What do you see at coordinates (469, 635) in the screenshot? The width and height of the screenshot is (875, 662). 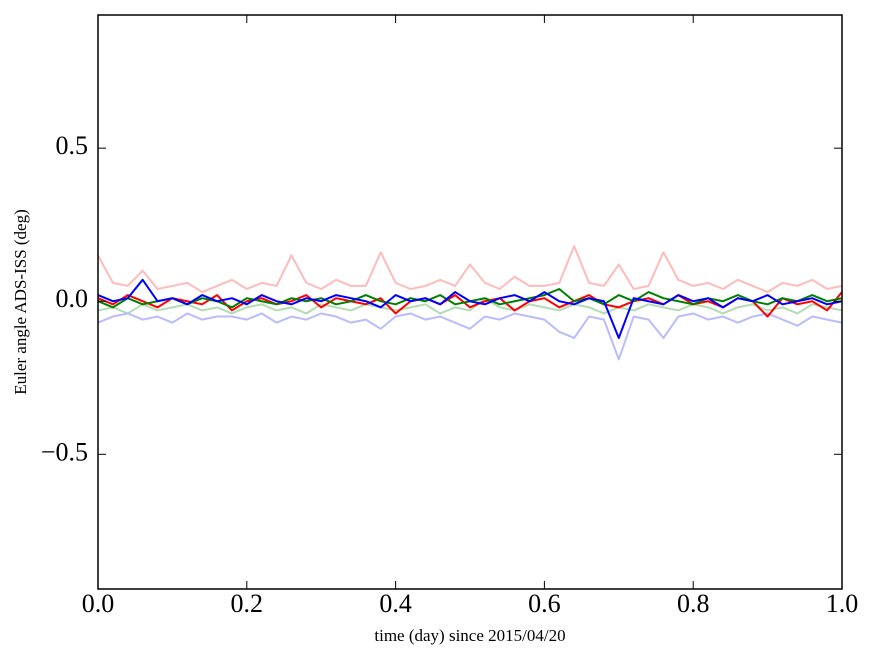 I see `x-axis-label: time (day) since 2015/04/20` at bounding box center [469, 635].